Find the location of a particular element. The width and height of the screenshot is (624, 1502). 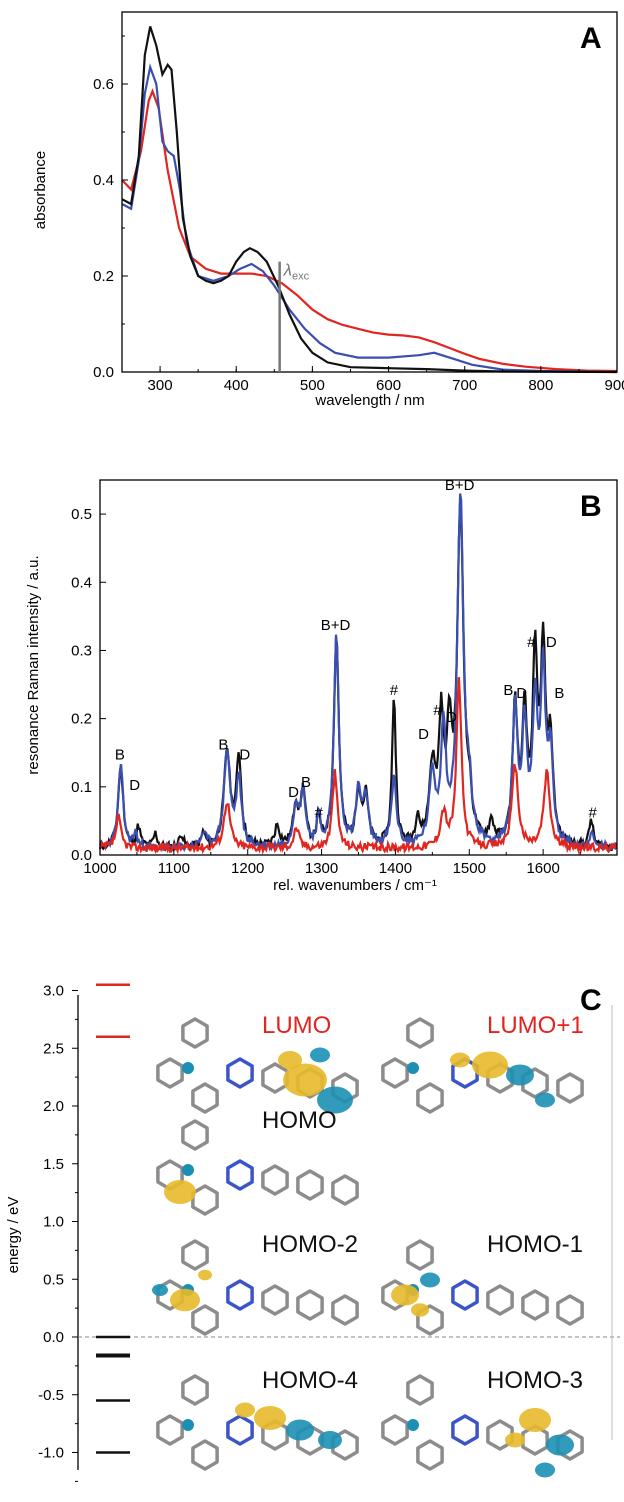

panel-b-ylabel: resonance Raman intensity / a.u. is located at coordinates (33, 664).